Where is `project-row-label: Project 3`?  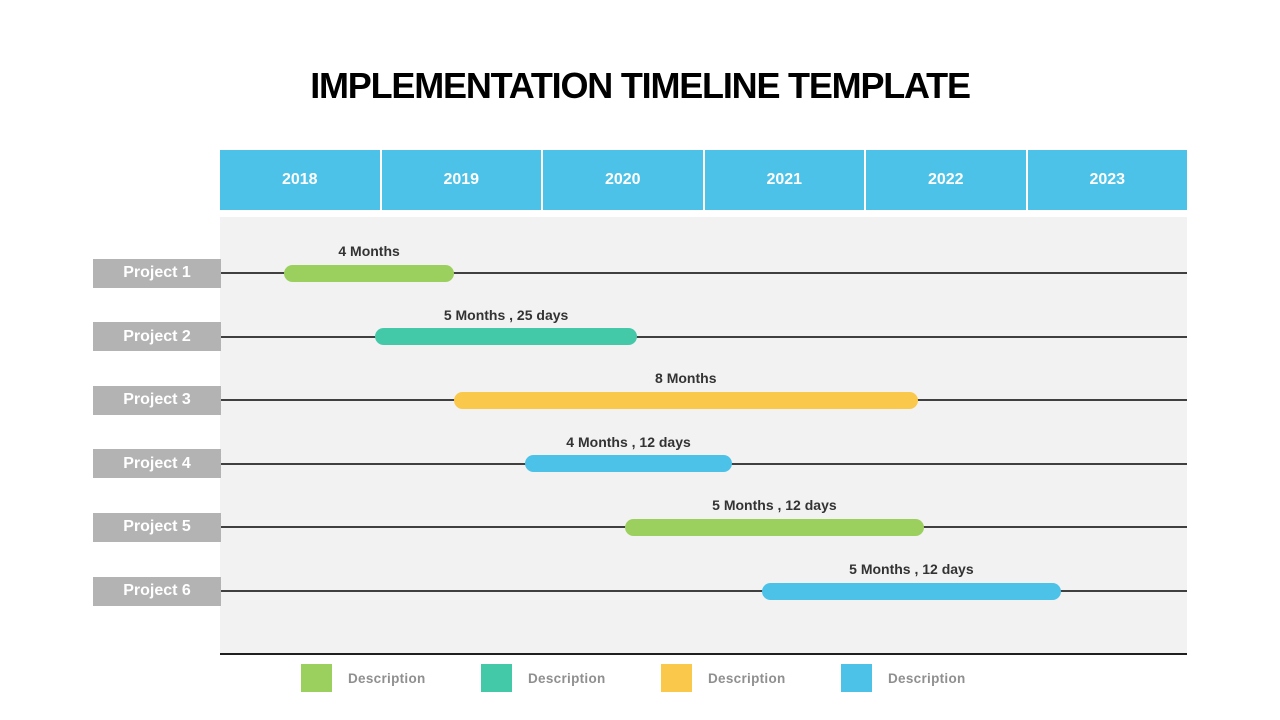
project-row-label: Project 3 is located at coordinates (157, 400).